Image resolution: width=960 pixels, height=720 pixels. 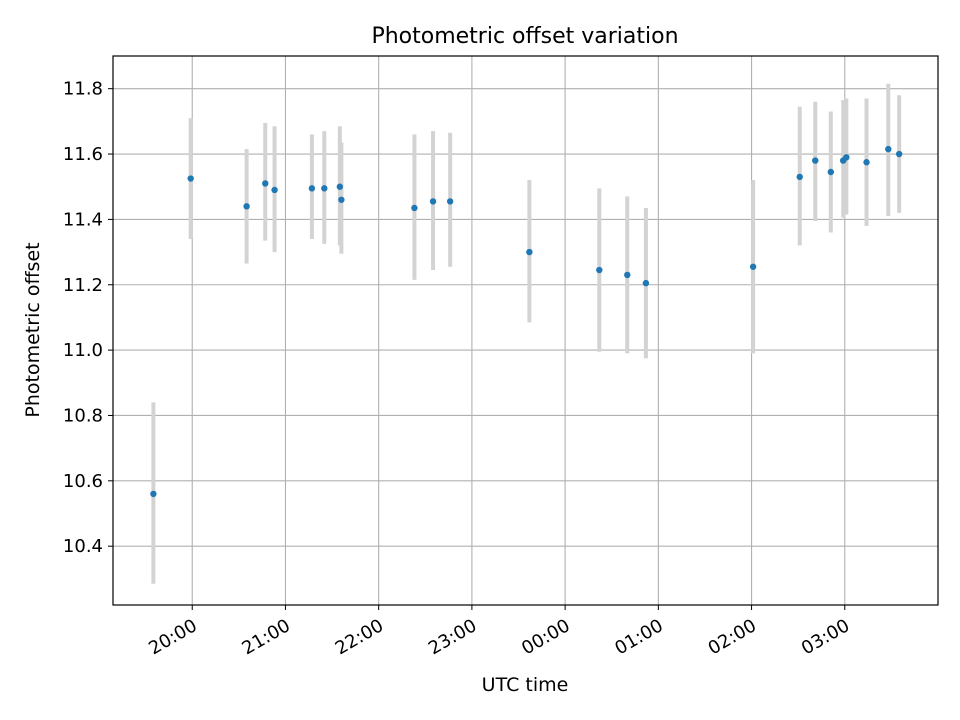 I want to click on x-tick-label: 00:00, so click(x=545, y=637).